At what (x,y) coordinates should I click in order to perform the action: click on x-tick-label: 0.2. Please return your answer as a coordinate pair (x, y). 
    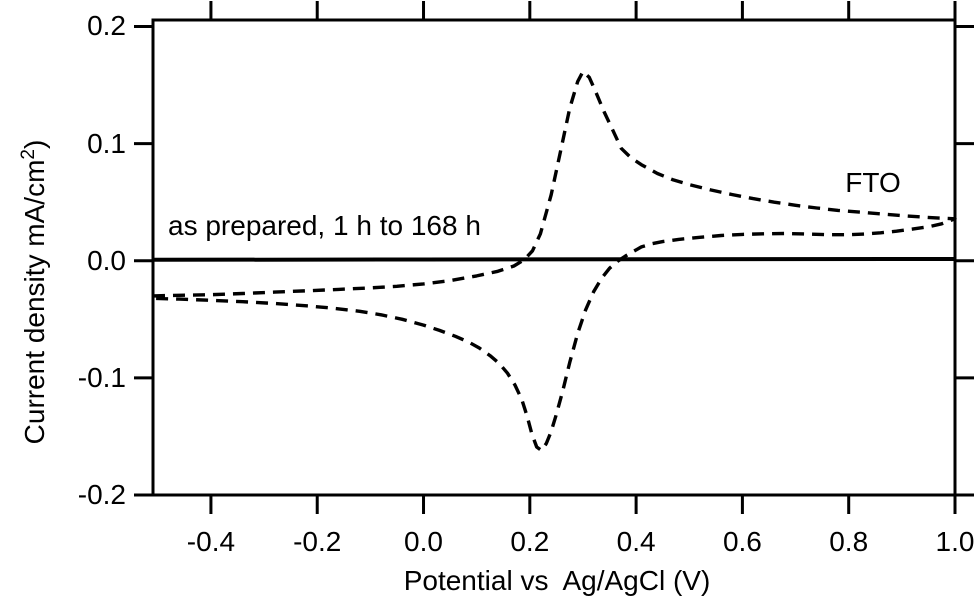
    Looking at the image, I should click on (530, 541).